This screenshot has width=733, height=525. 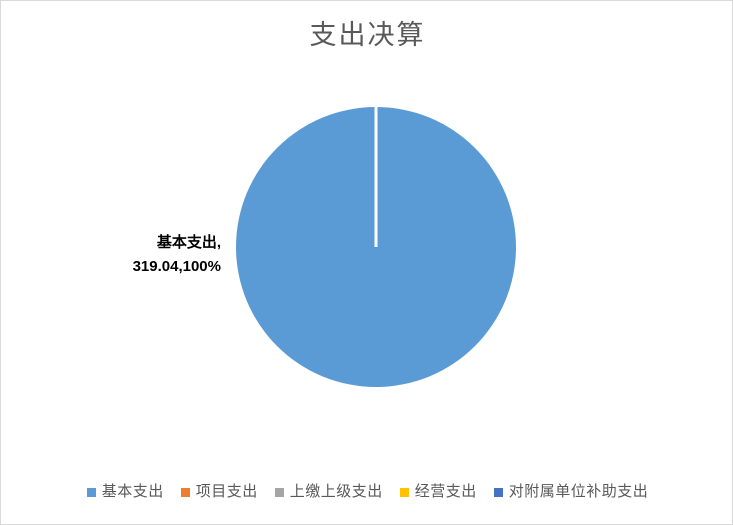 I want to click on legend-item-upper-level-remittance: 上缴上级支出, so click(x=328, y=492).